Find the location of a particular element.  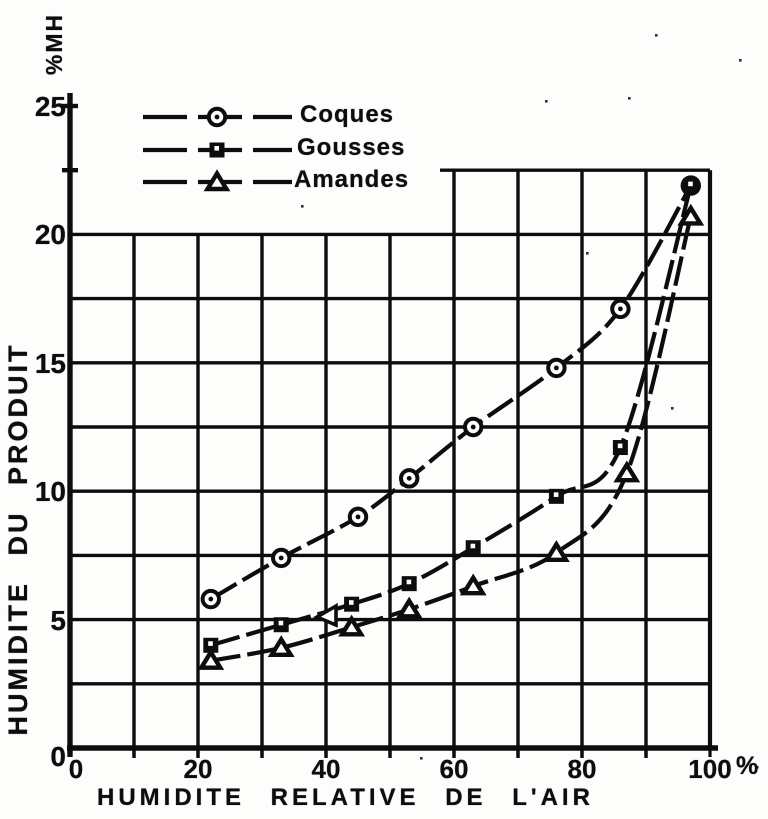

x-tick-label-0: 0 is located at coordinates (76, 769).